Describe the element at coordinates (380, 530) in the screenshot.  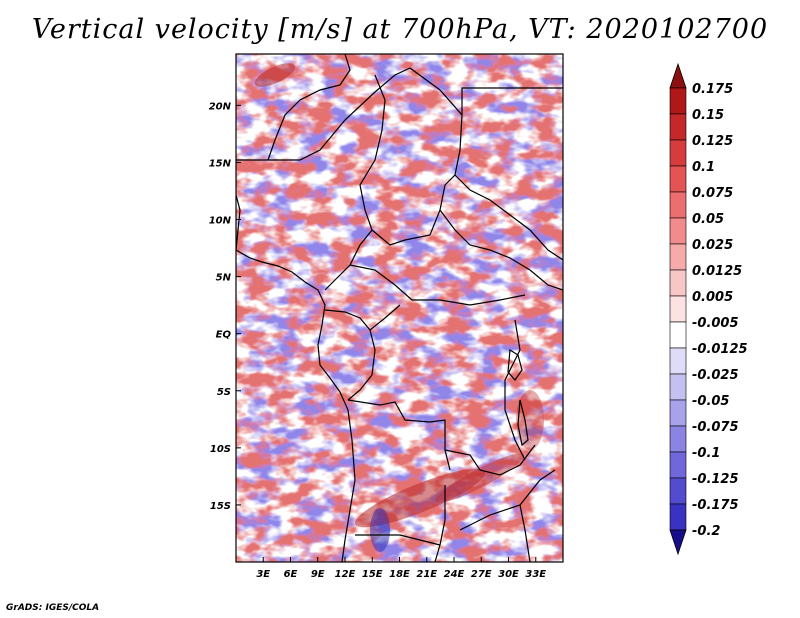
I see `strong-descent-region` at that location.